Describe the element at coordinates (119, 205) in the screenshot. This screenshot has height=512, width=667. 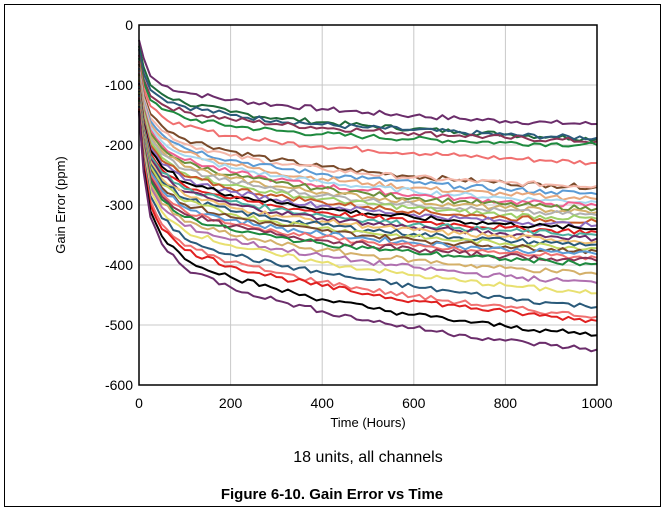
I see `y-tick-label: -300` at that location.